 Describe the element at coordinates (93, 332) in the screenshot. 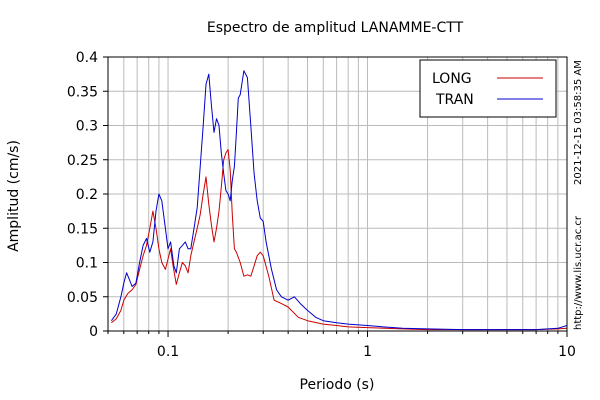

I see `y-tick-label: 0` at that location.